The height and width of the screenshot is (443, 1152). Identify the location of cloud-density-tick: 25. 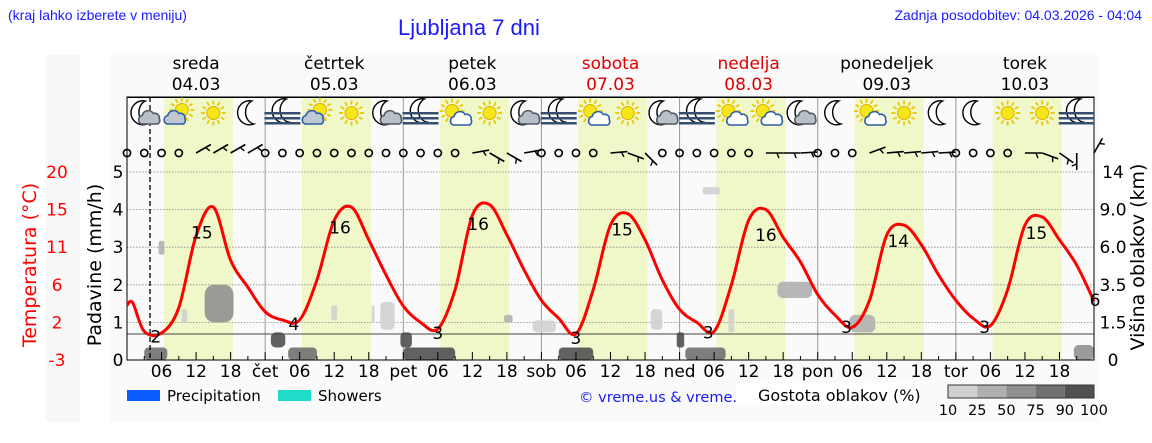
(977, 411).